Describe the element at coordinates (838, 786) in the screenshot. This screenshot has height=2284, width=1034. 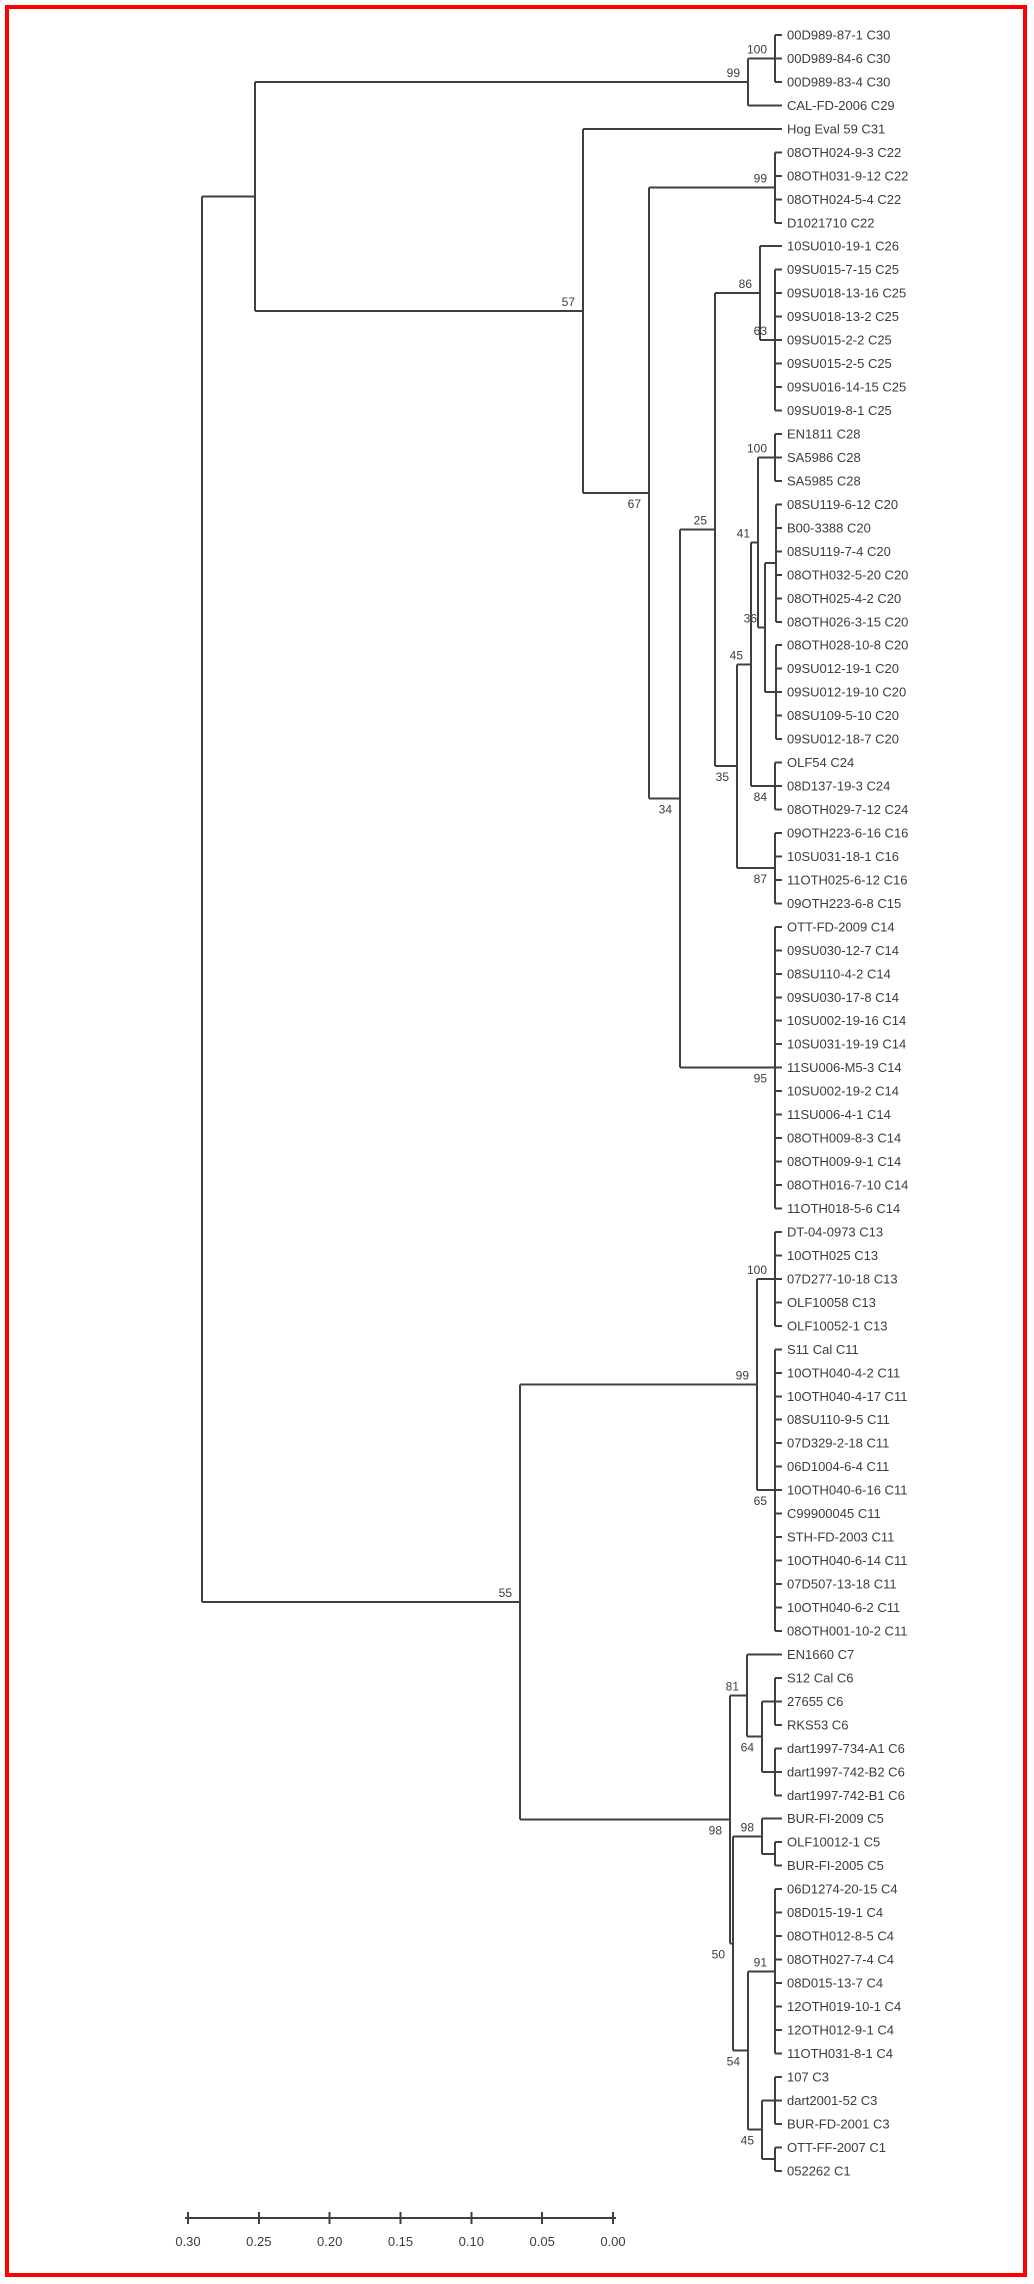
I see `taxon-label: 08D137-19-3 C24` at that location.